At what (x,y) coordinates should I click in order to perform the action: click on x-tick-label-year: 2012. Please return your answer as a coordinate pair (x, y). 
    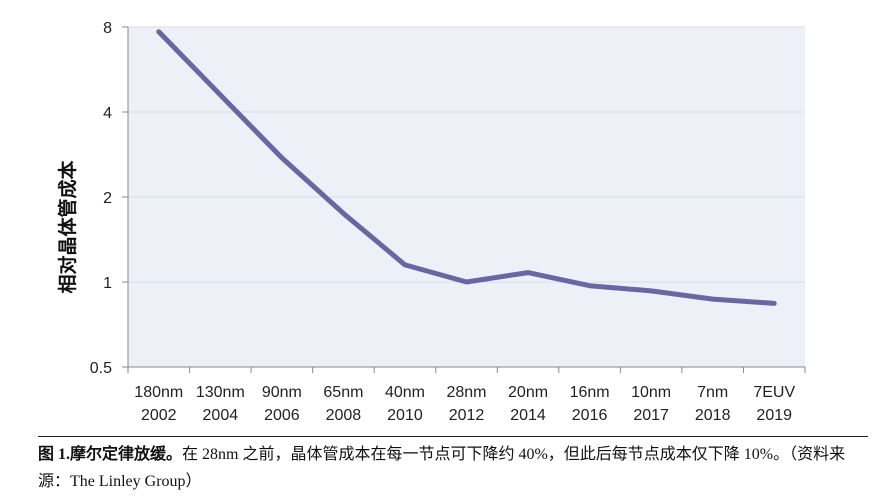
    Looking at the image, I should click on (467, 415).